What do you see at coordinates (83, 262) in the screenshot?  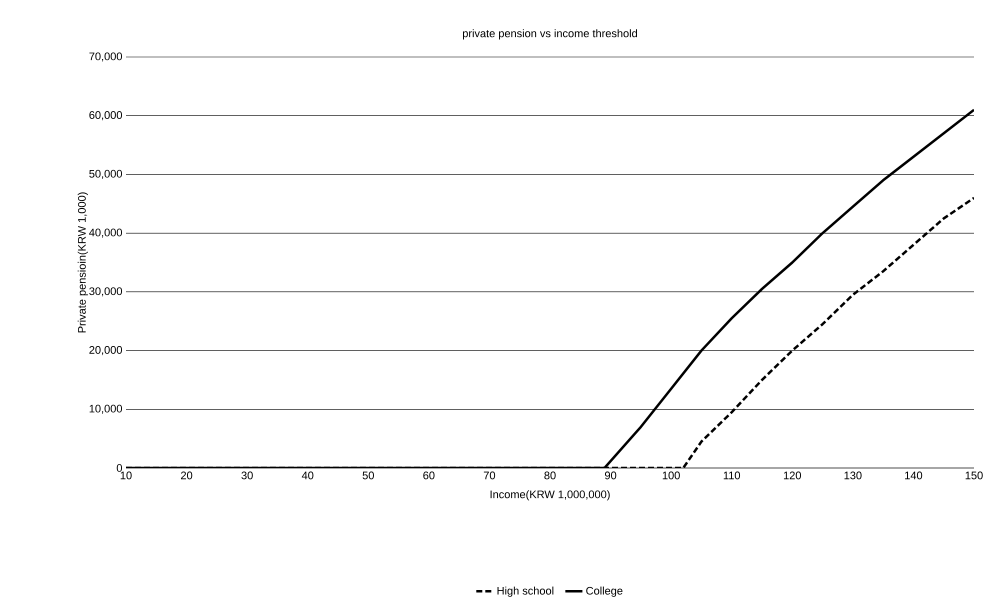 I see `y-axis-title: Private pensioin(KRW 1,000)` at bounding box center [83, 262].